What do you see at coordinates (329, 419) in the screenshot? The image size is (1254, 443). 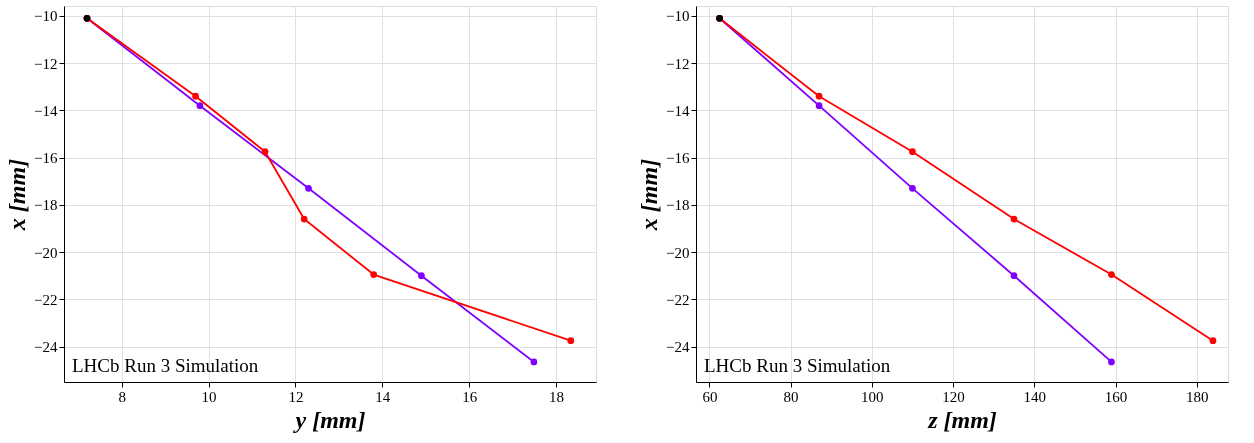 I see `x-axis-title: y [mm]` at bounding box center [329, 419].